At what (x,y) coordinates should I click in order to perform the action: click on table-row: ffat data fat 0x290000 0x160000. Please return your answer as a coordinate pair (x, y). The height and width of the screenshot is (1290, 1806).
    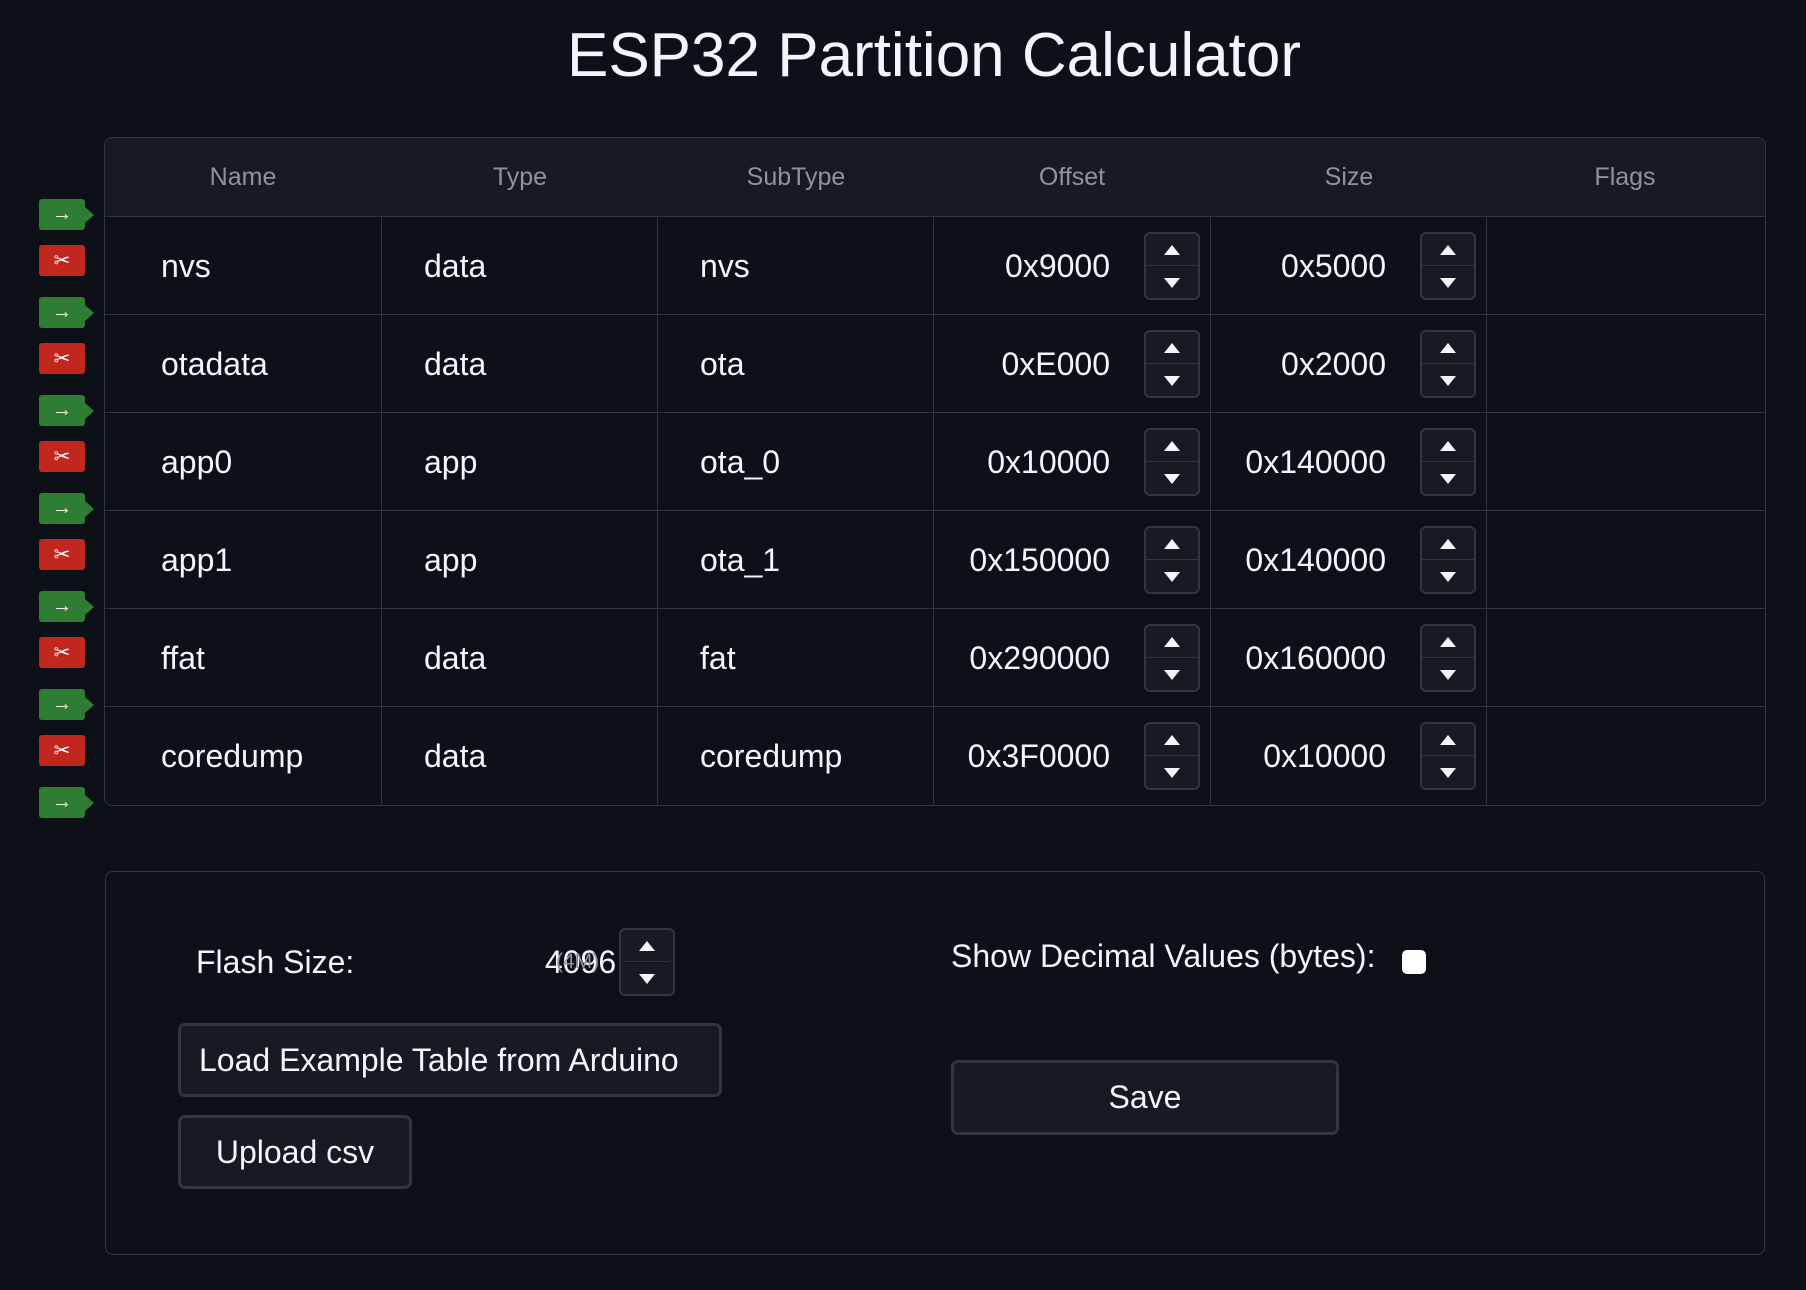
    Looking at the image, I should click on (935, 658).